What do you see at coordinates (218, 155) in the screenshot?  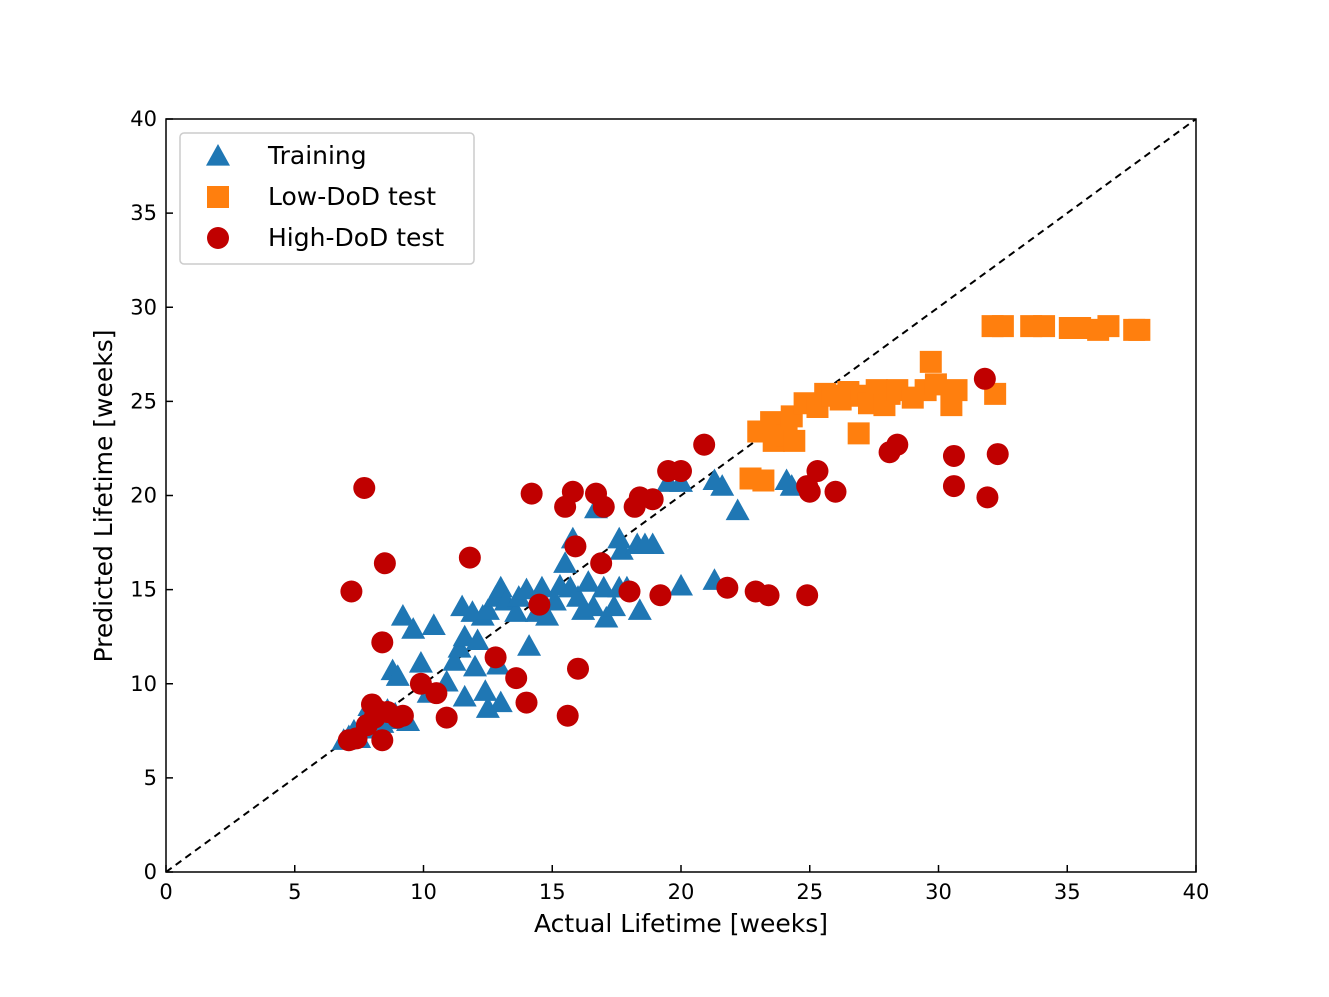 I see `legend-training-marker` at bounding box center [218, 155].